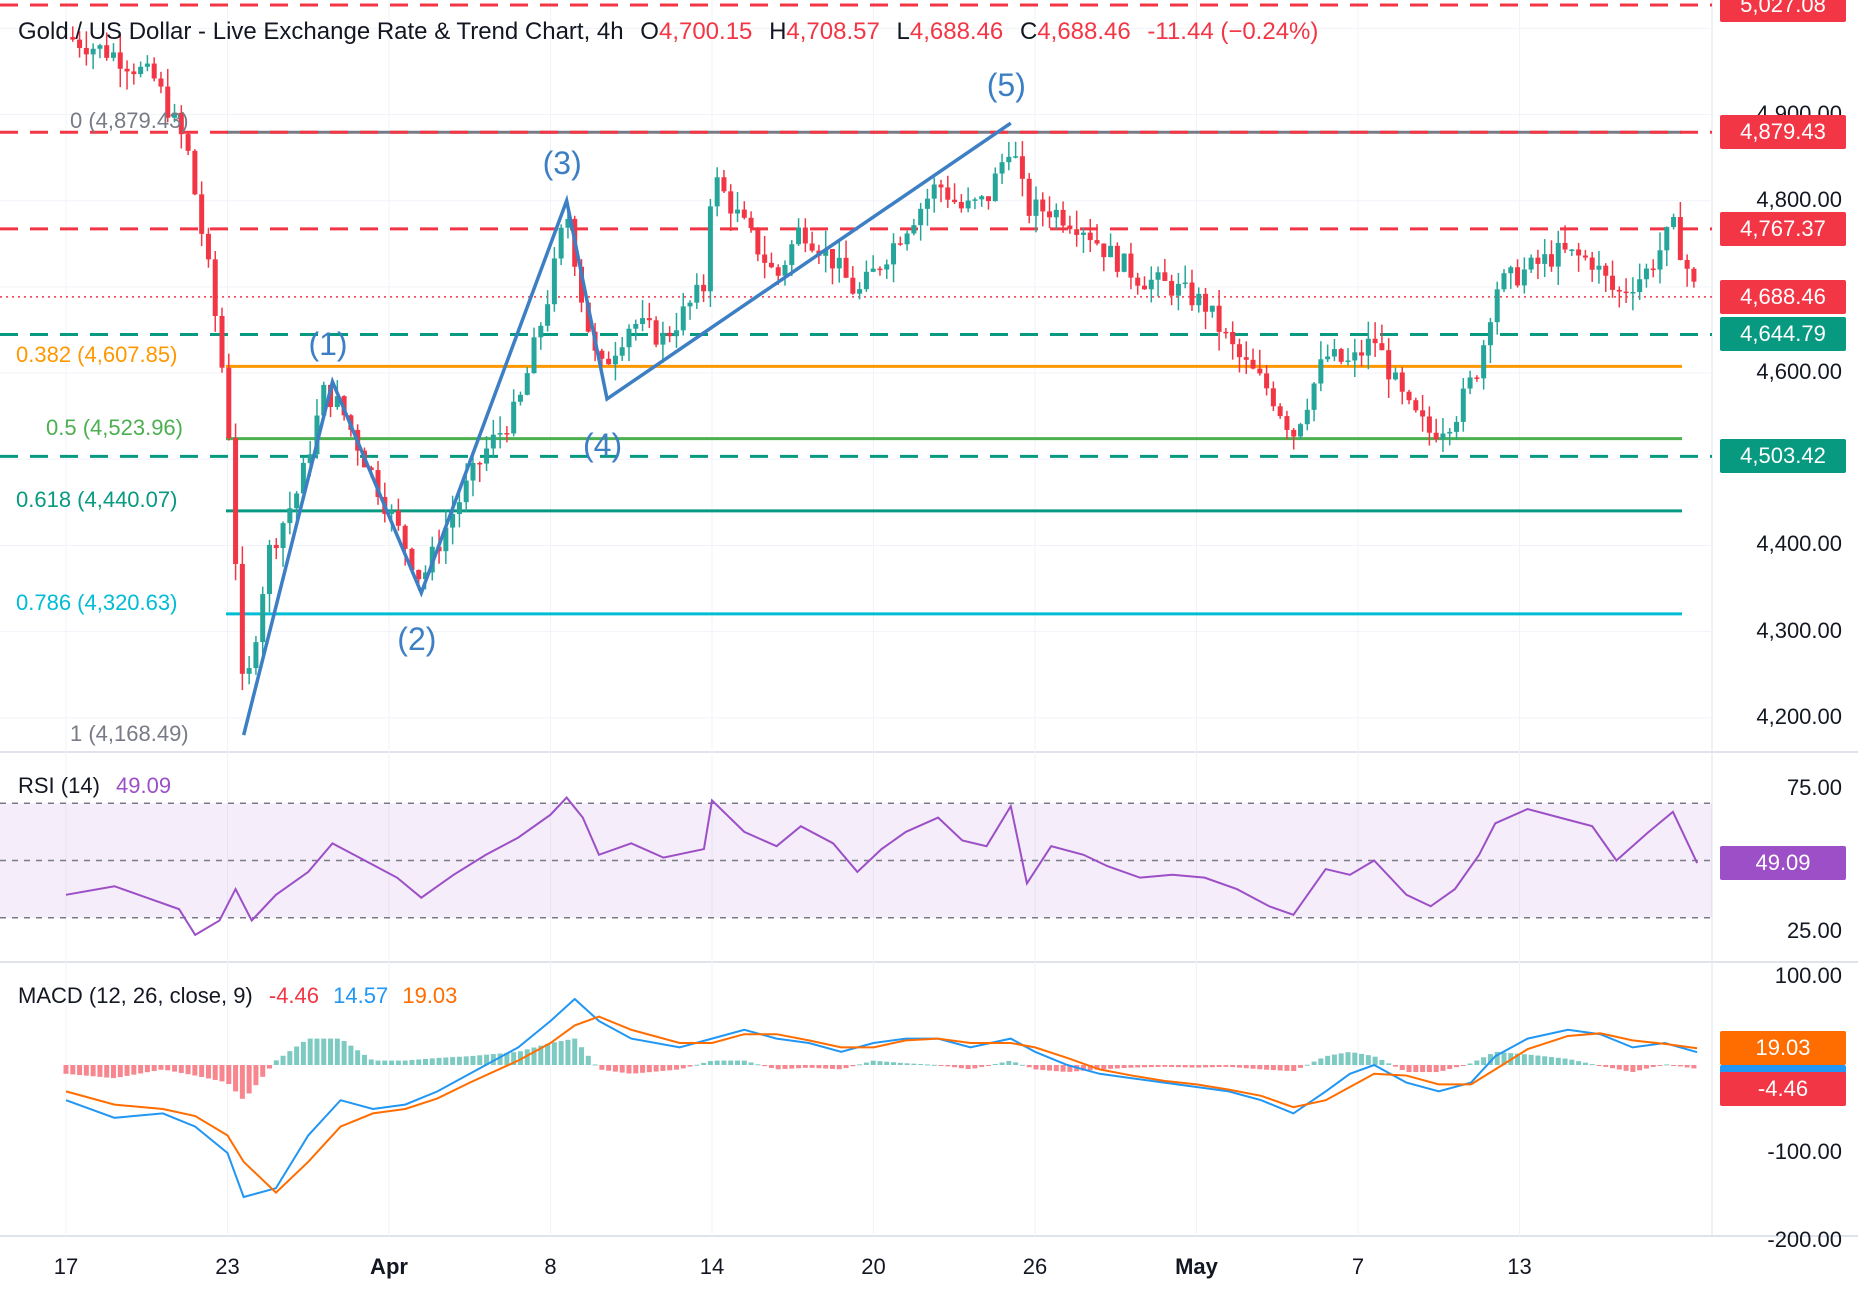 This screenshot has width=1858, height=1316. What do you see at coordinates (430, 995) in the screenshot?
I see `signal-value: 19.03` at bounding box center [430, 995].